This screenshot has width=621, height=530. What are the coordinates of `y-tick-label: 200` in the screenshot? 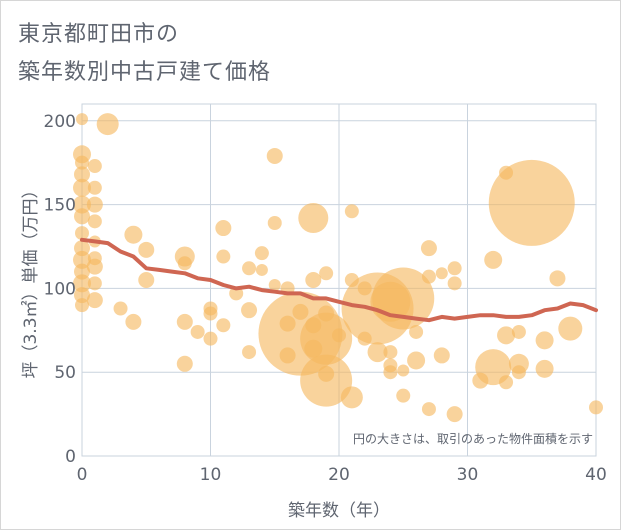 It's located at (60, 122).